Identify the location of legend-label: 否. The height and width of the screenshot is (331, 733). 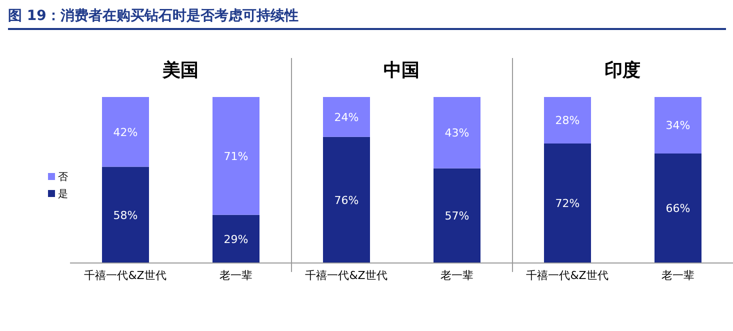
(63, 177).